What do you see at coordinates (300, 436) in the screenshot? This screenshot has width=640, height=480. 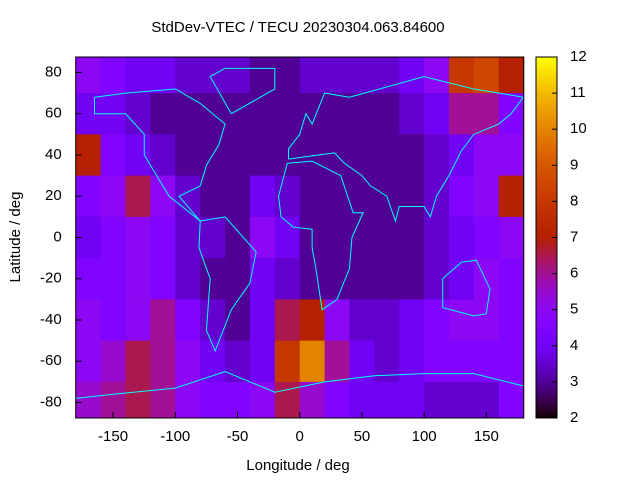 I see `x-tick-label: 0` at bounding box center [300, 436].